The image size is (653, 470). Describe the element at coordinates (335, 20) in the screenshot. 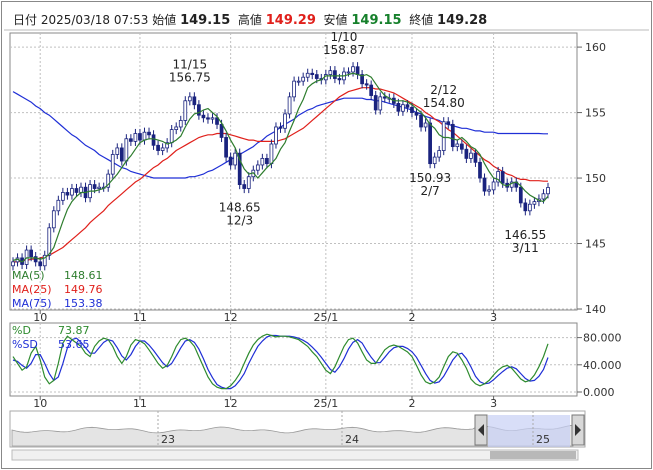

I see `low-label: 安値` at that location.